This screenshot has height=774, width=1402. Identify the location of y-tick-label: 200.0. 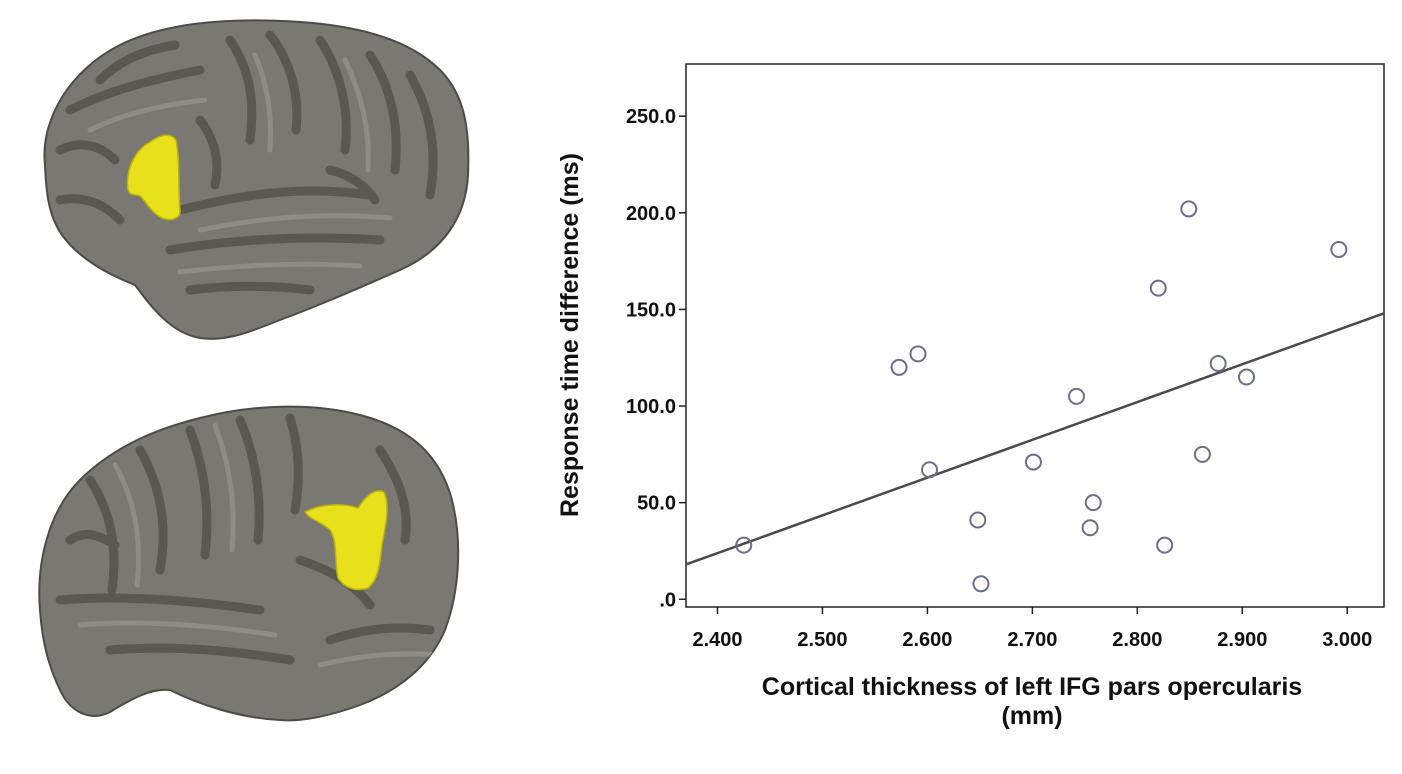
(651, 214).